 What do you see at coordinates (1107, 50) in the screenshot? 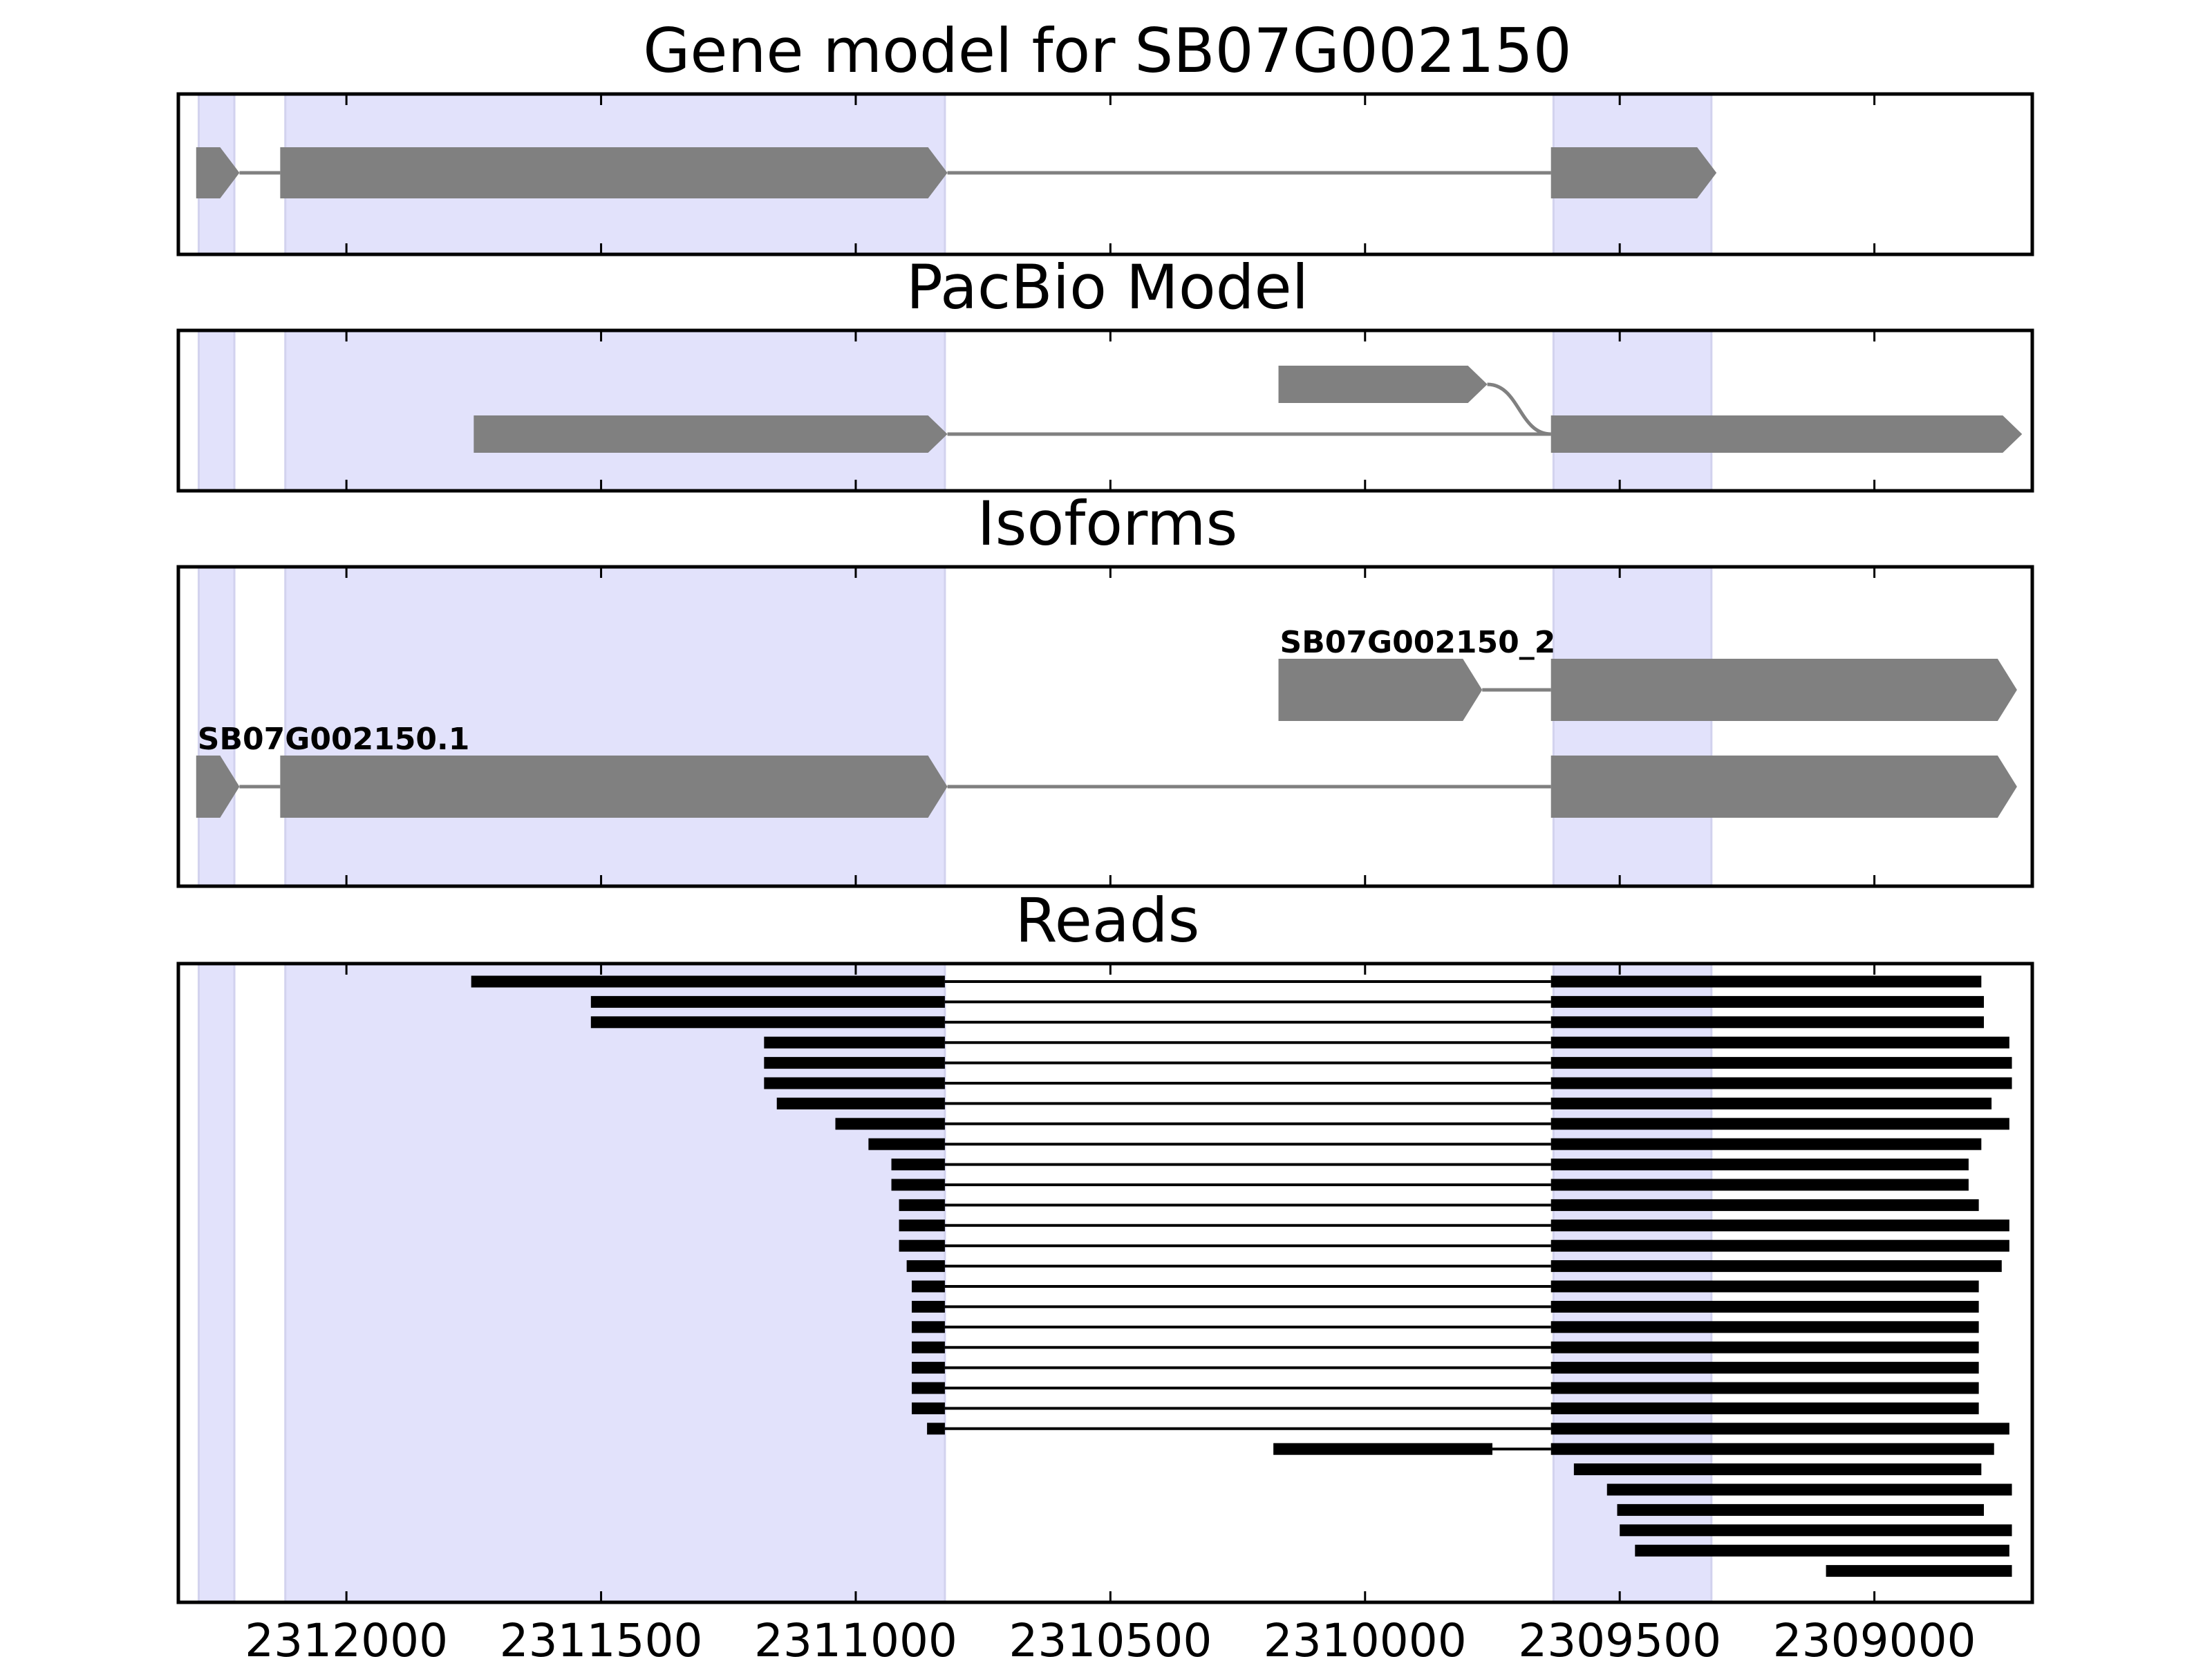
I see `gene-model-title: Gene model for SB07G002150` at bounding box center [1107, 50].